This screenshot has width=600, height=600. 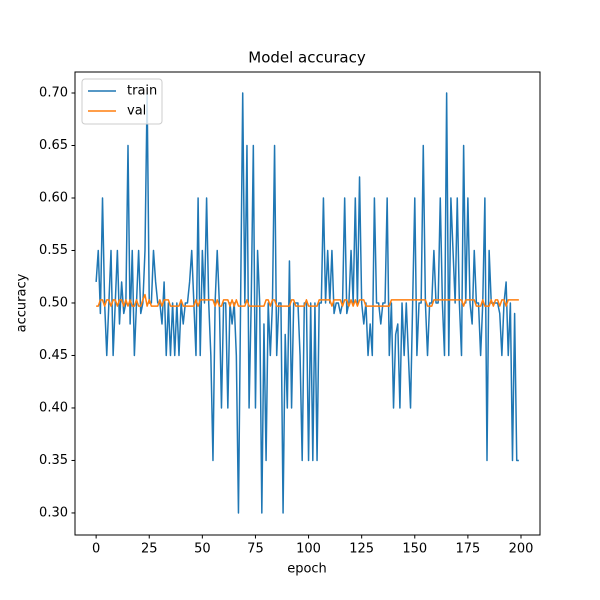 I want to click on x-axis-label: epoch, so click(x=307, y=569).